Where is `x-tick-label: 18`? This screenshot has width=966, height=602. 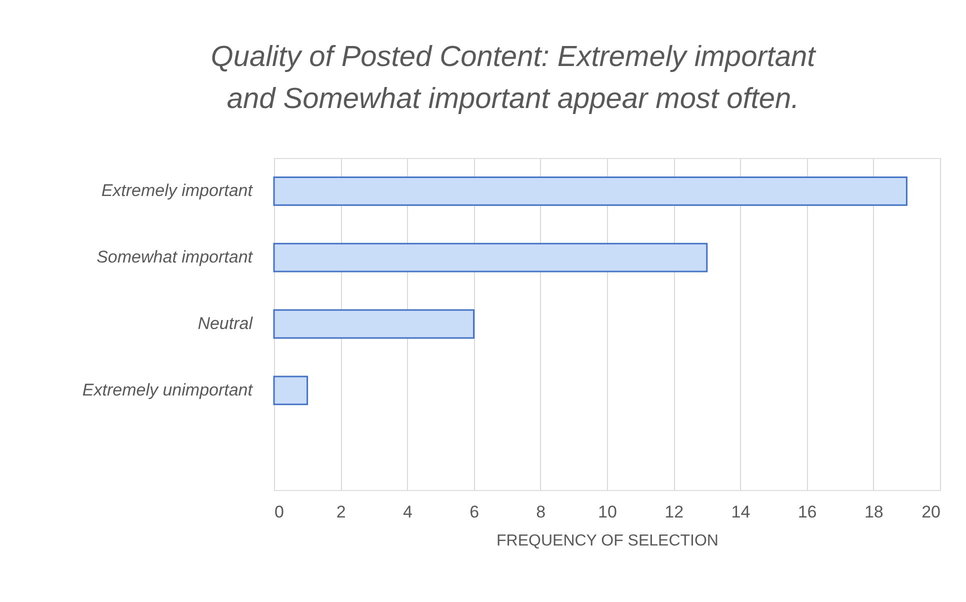
x-tick-label: 18 is located at coordinates (874, 512).